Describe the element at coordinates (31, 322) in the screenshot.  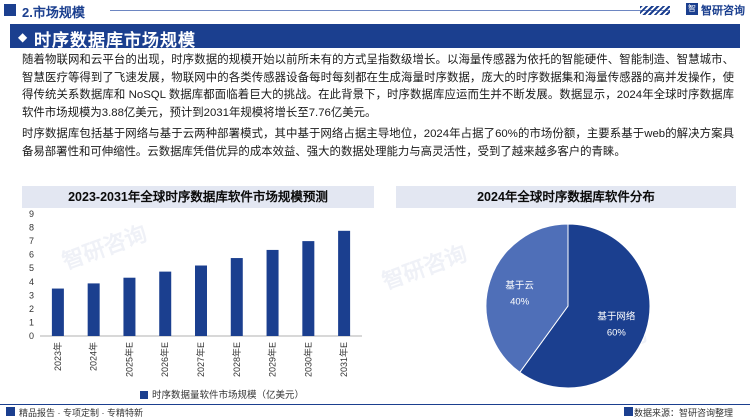
I see `y-tick-label: 1` at that location.